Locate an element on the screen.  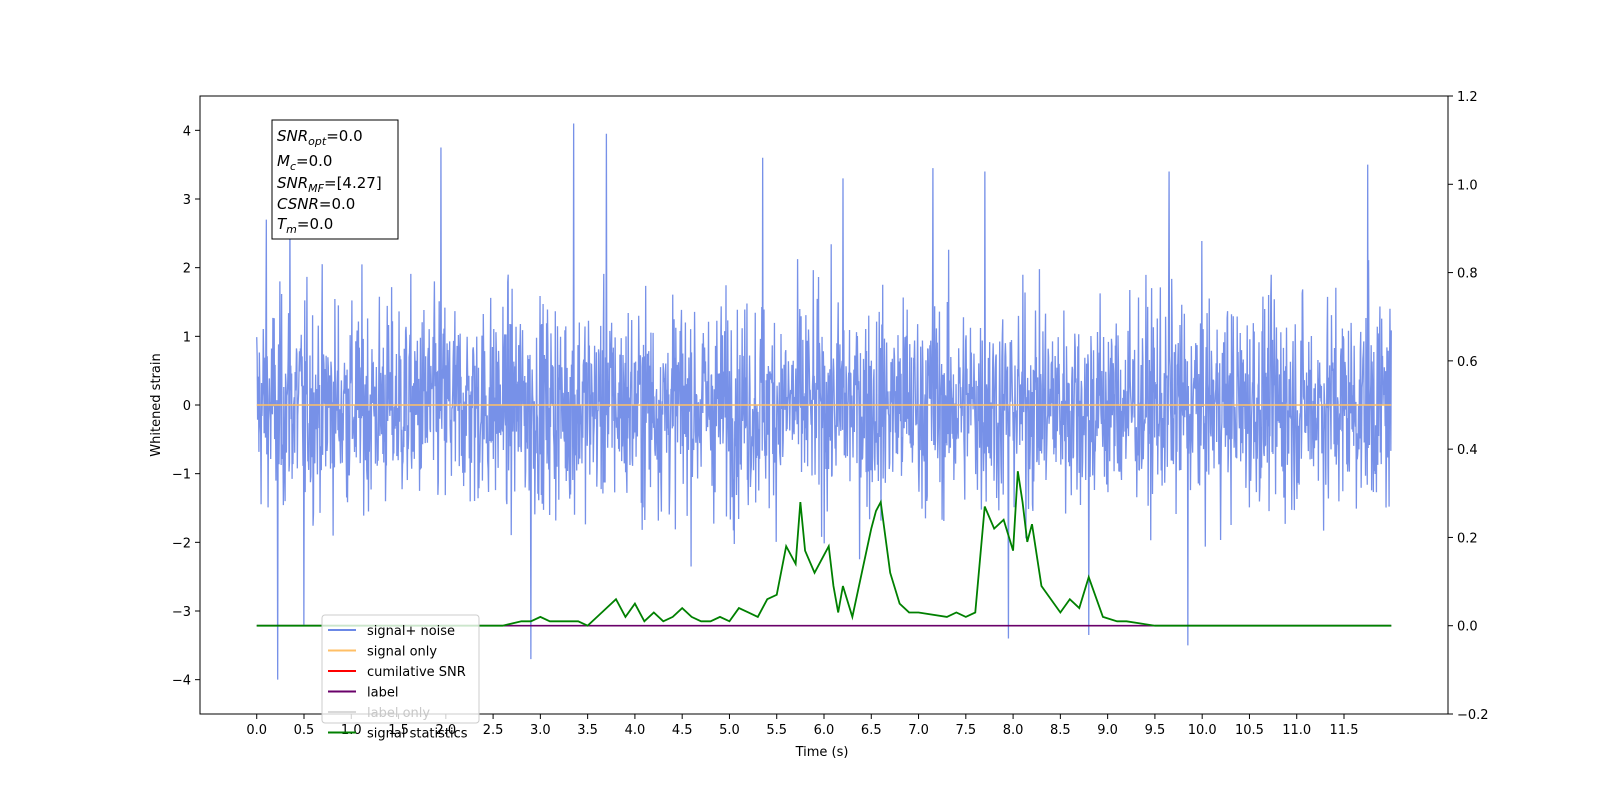
x-tick-label: 4.0 is located at coordinates (635, 730).